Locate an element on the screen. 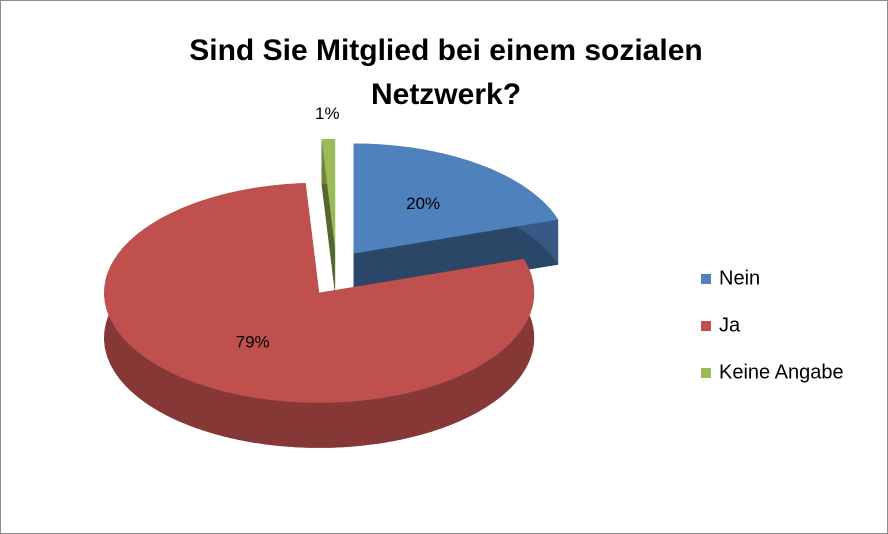 This screenshot has height=534, width=888. legend: Nein Ja Keine Angabe is located at coordinates (772, 325).